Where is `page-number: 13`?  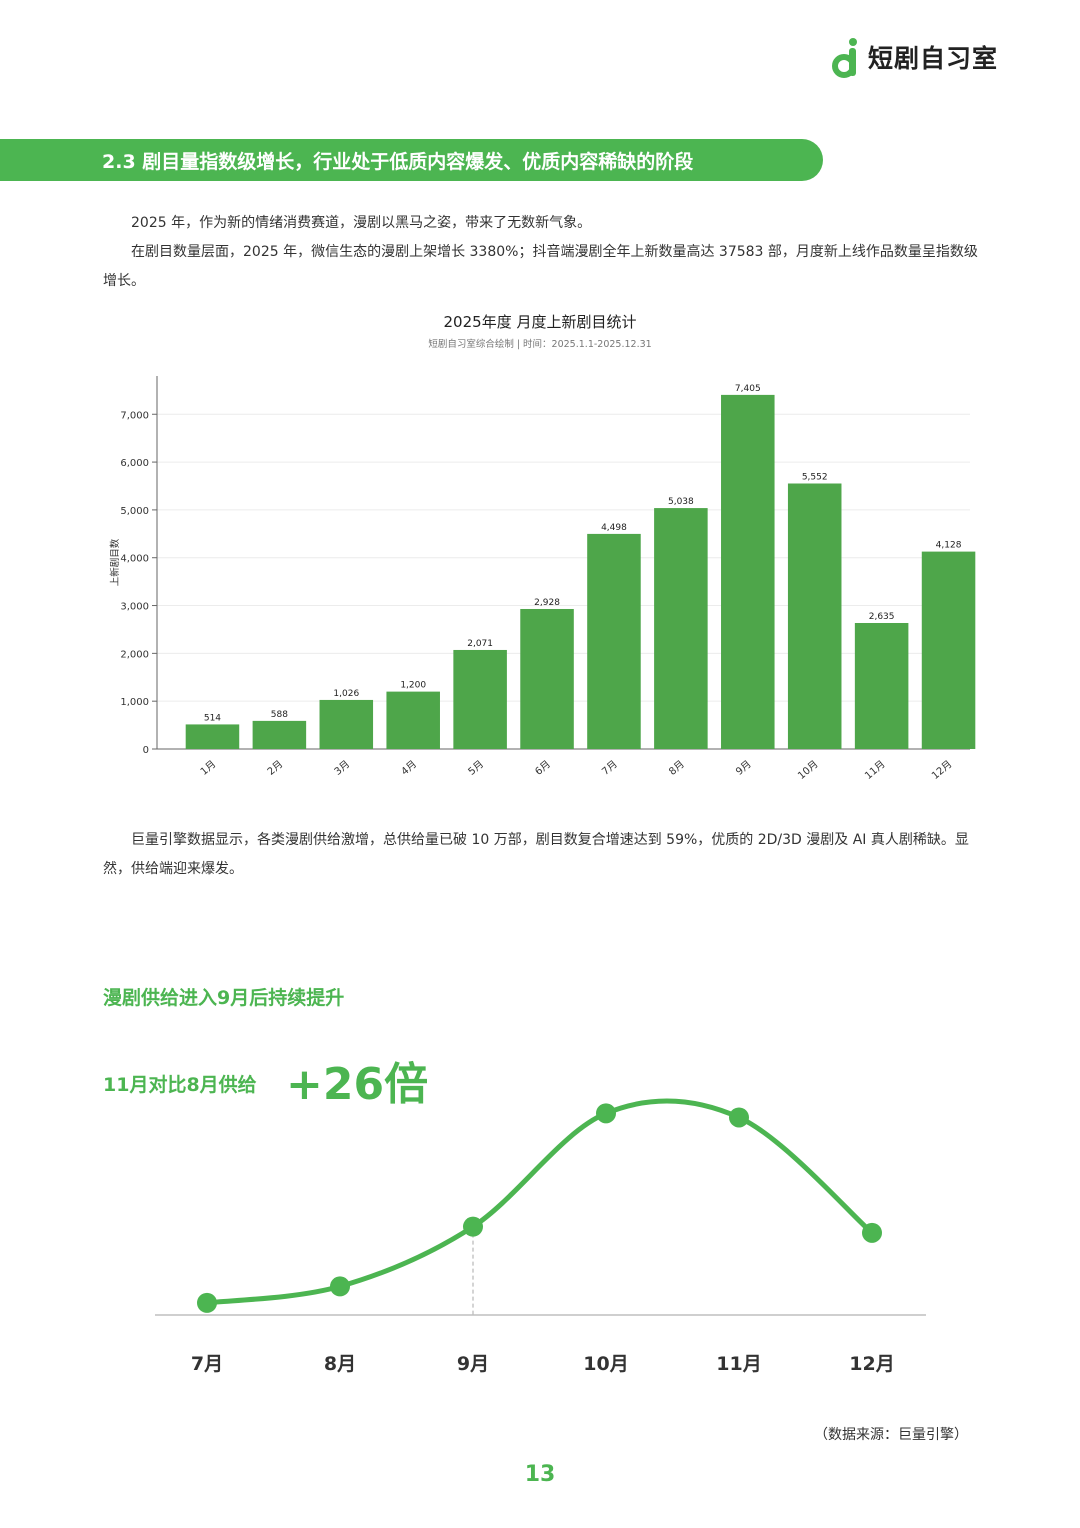
page-number: 13 is located at coordinates (540, 1474).